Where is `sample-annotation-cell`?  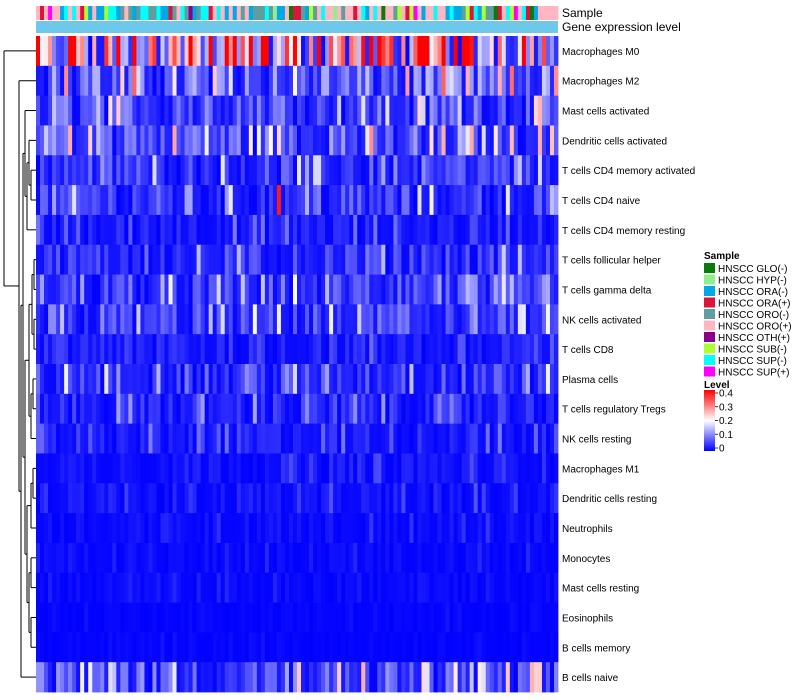 sample-annotation-cell is located at coordinates (195, 13).